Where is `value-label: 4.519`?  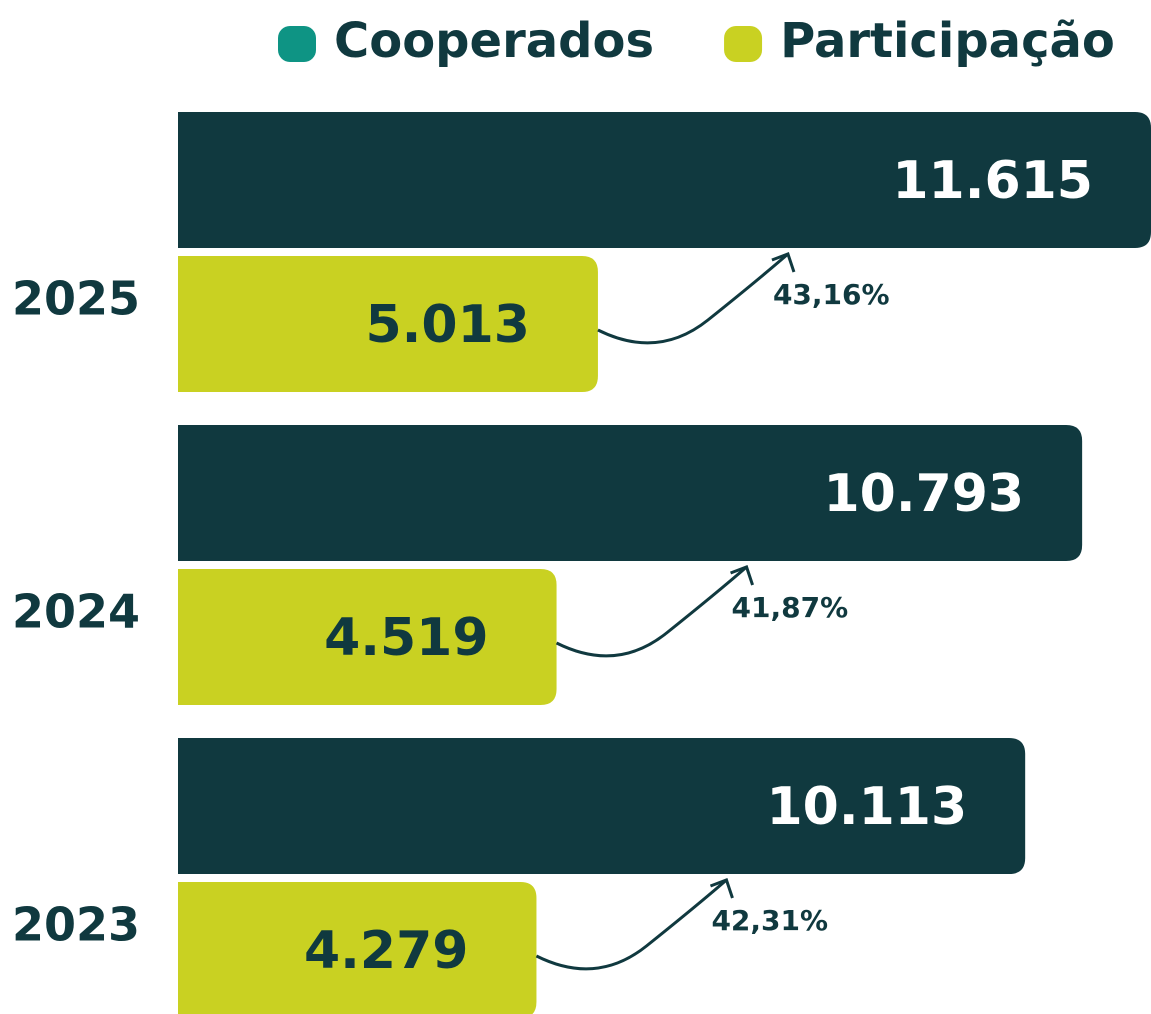
value-label: 4.519 is located at coordinates (406, 638).